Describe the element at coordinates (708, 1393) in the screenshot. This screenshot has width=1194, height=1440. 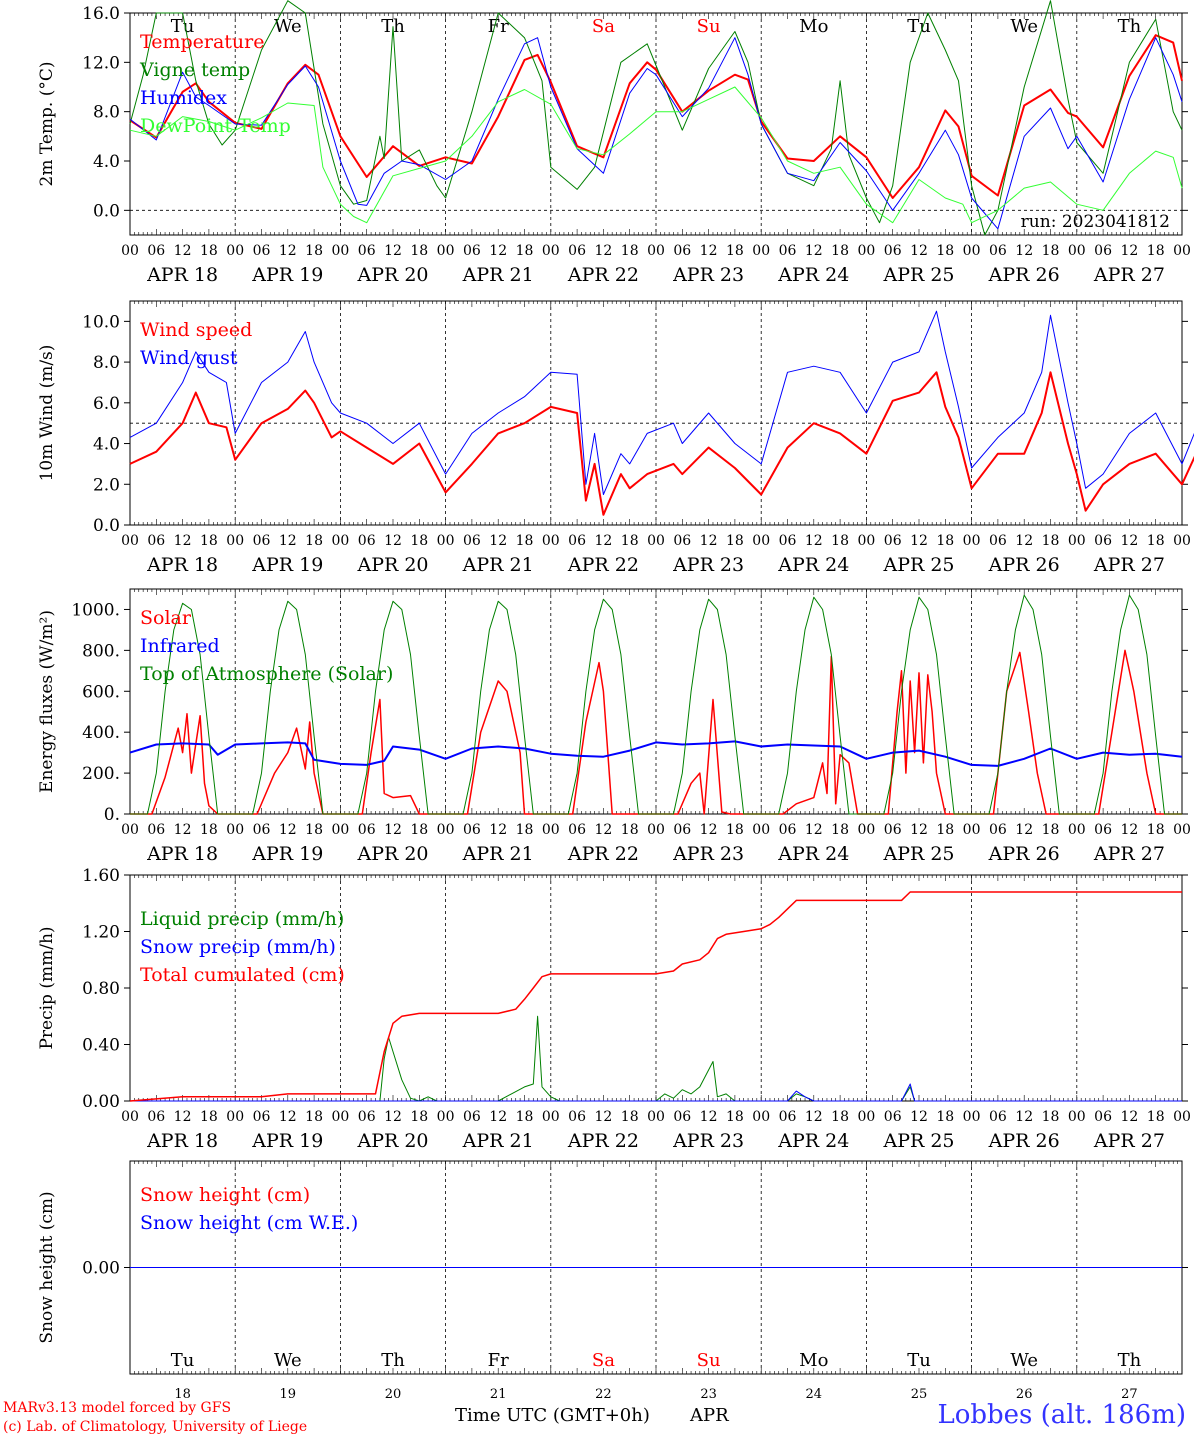
I see `day-number-label: 23` at that location.